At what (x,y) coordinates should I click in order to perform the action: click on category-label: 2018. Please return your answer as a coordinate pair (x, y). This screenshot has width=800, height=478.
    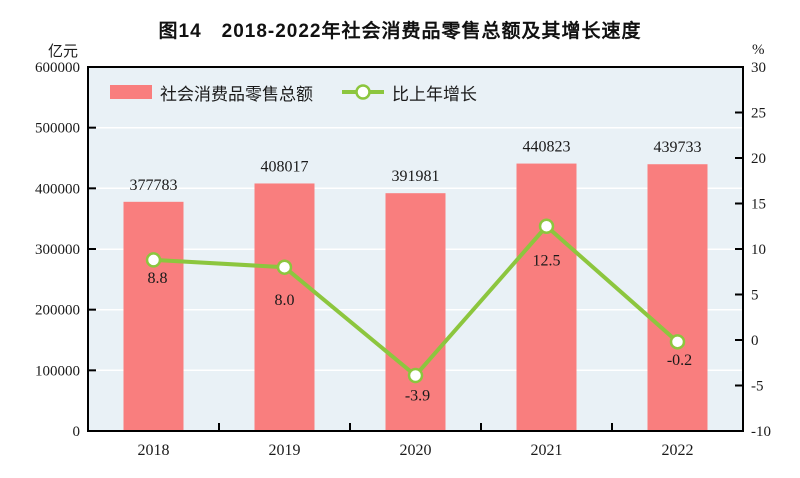
    Looking at the image, I should click on (154, 450).